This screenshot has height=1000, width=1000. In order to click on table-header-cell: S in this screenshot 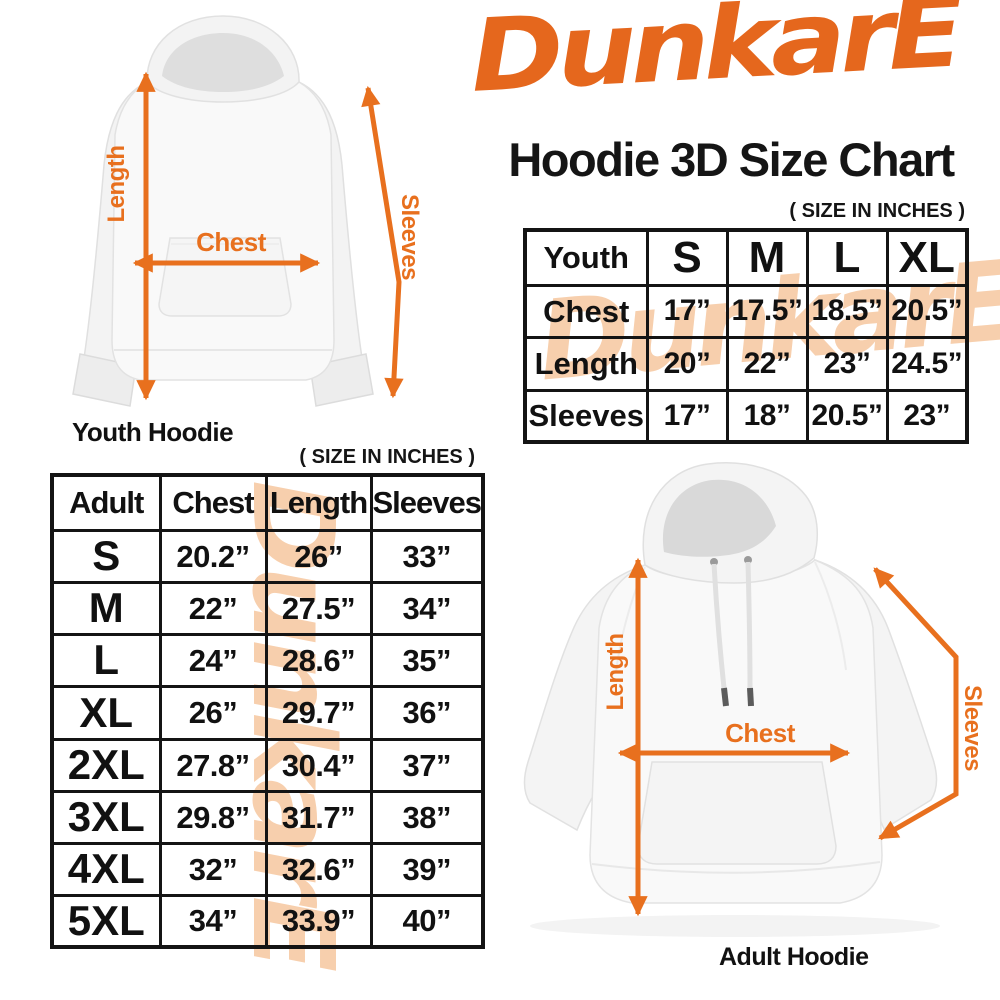, I will do `click(687, 257)`.